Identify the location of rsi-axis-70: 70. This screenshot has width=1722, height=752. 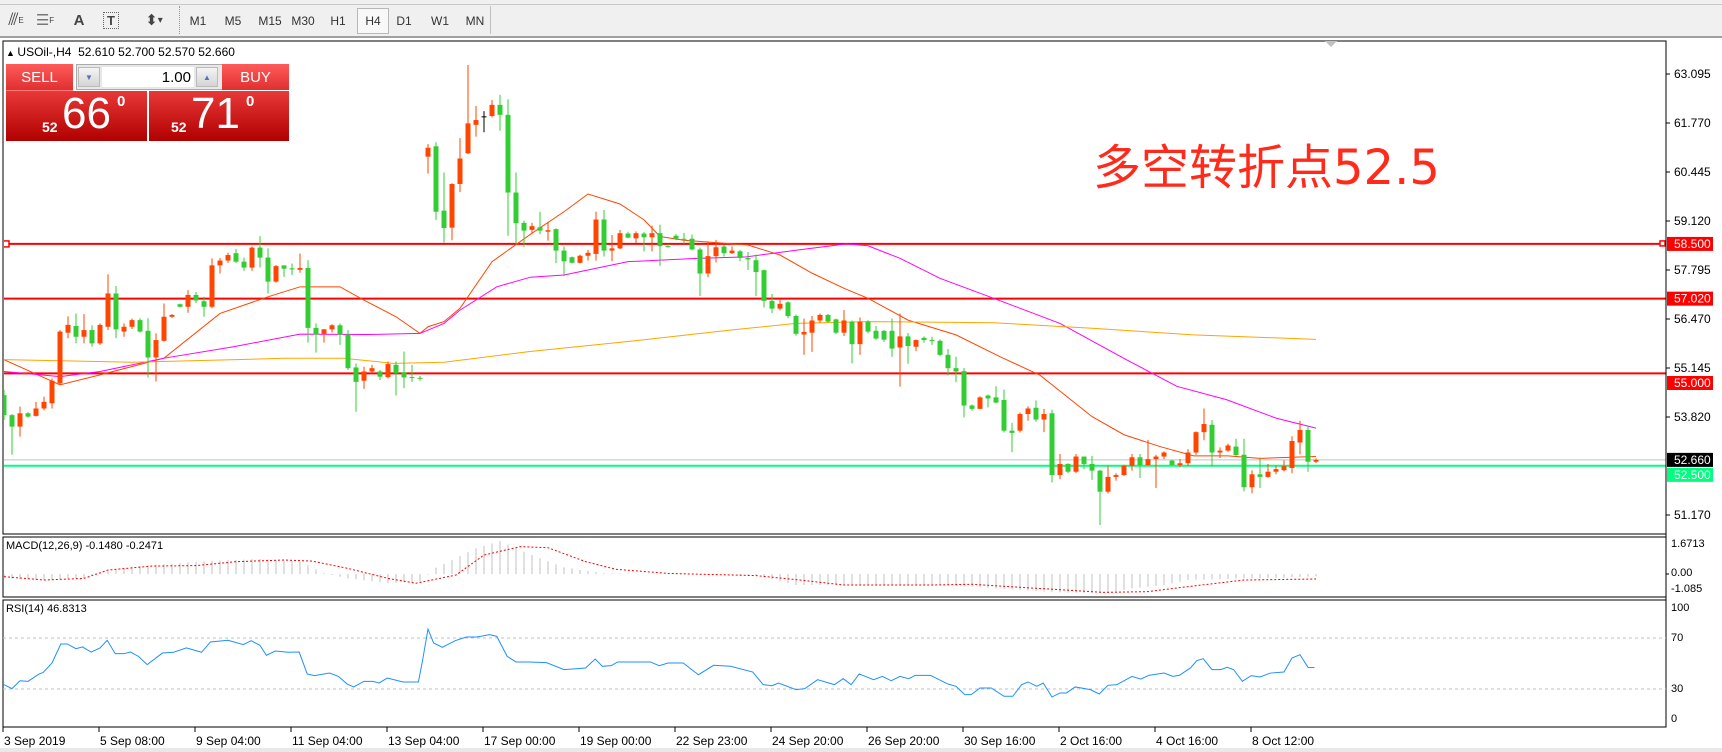
(1677, 638).